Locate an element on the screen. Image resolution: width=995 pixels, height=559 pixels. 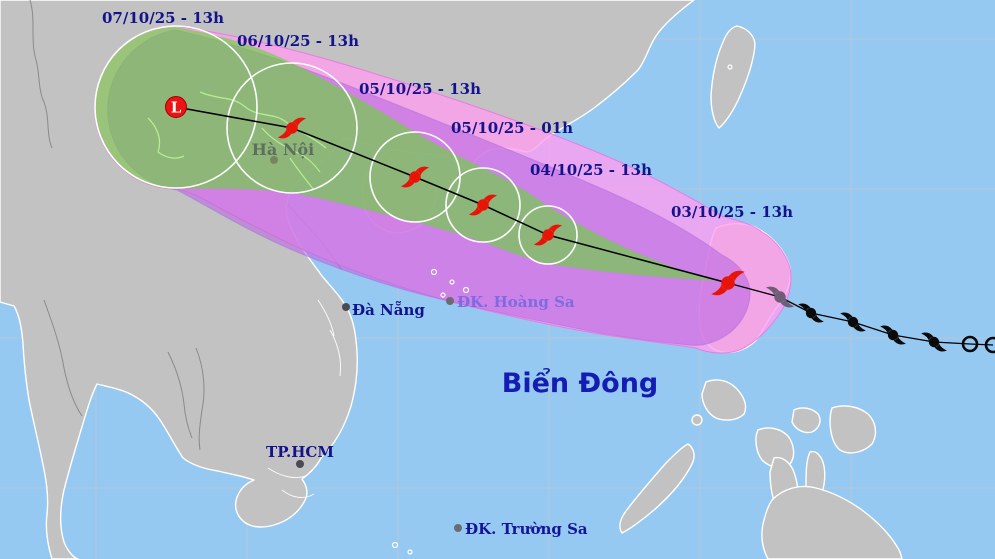
masbate-island is located at coordinates (806, 420).